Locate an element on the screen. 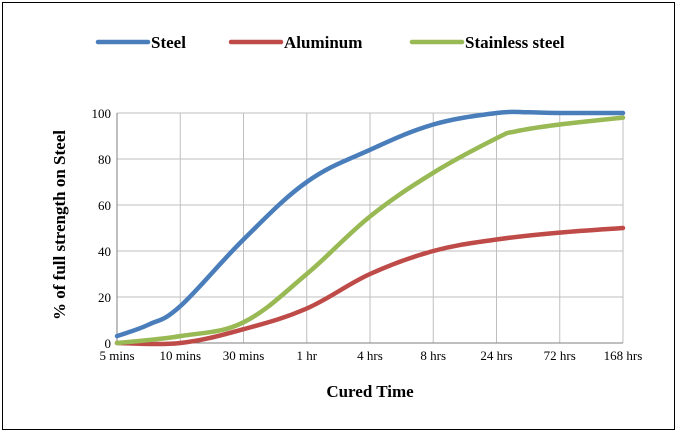 This screenshot has height=434, width=679. y-tick-labels: 0 20 40 60 80 100 is located at coordinates (102, 228).